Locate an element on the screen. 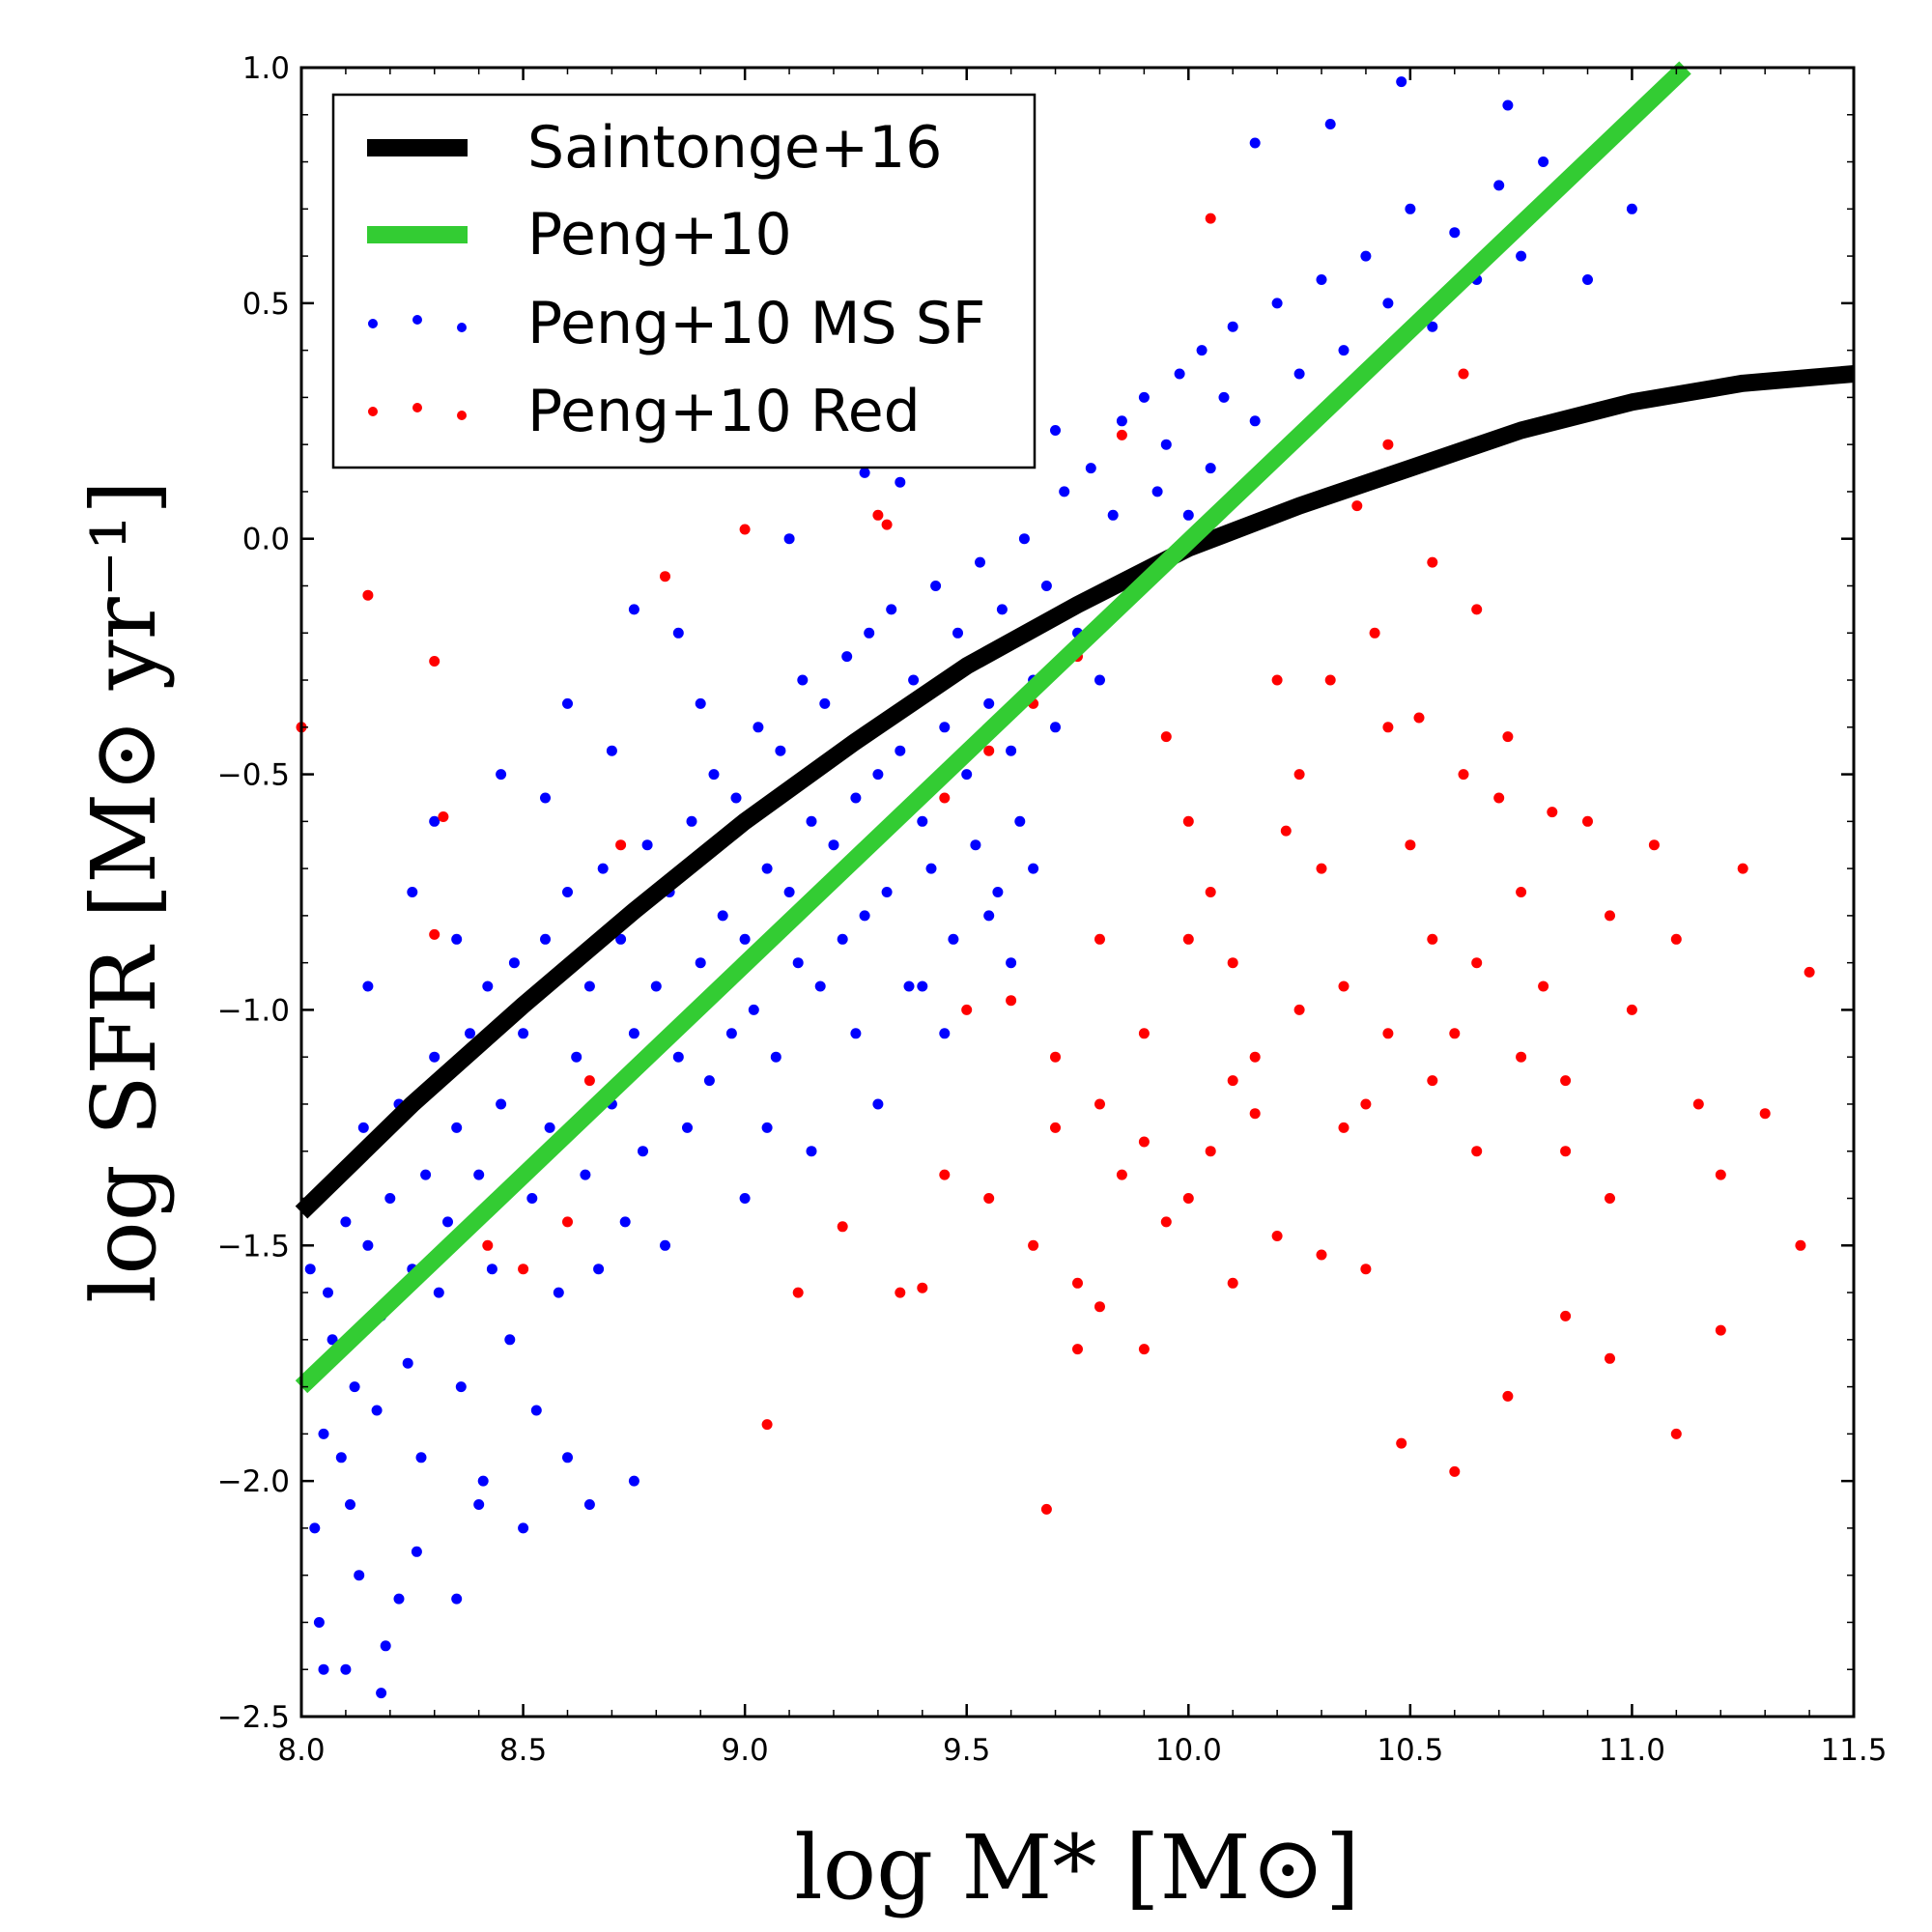  legend-box is located at coordinates (684, 281).